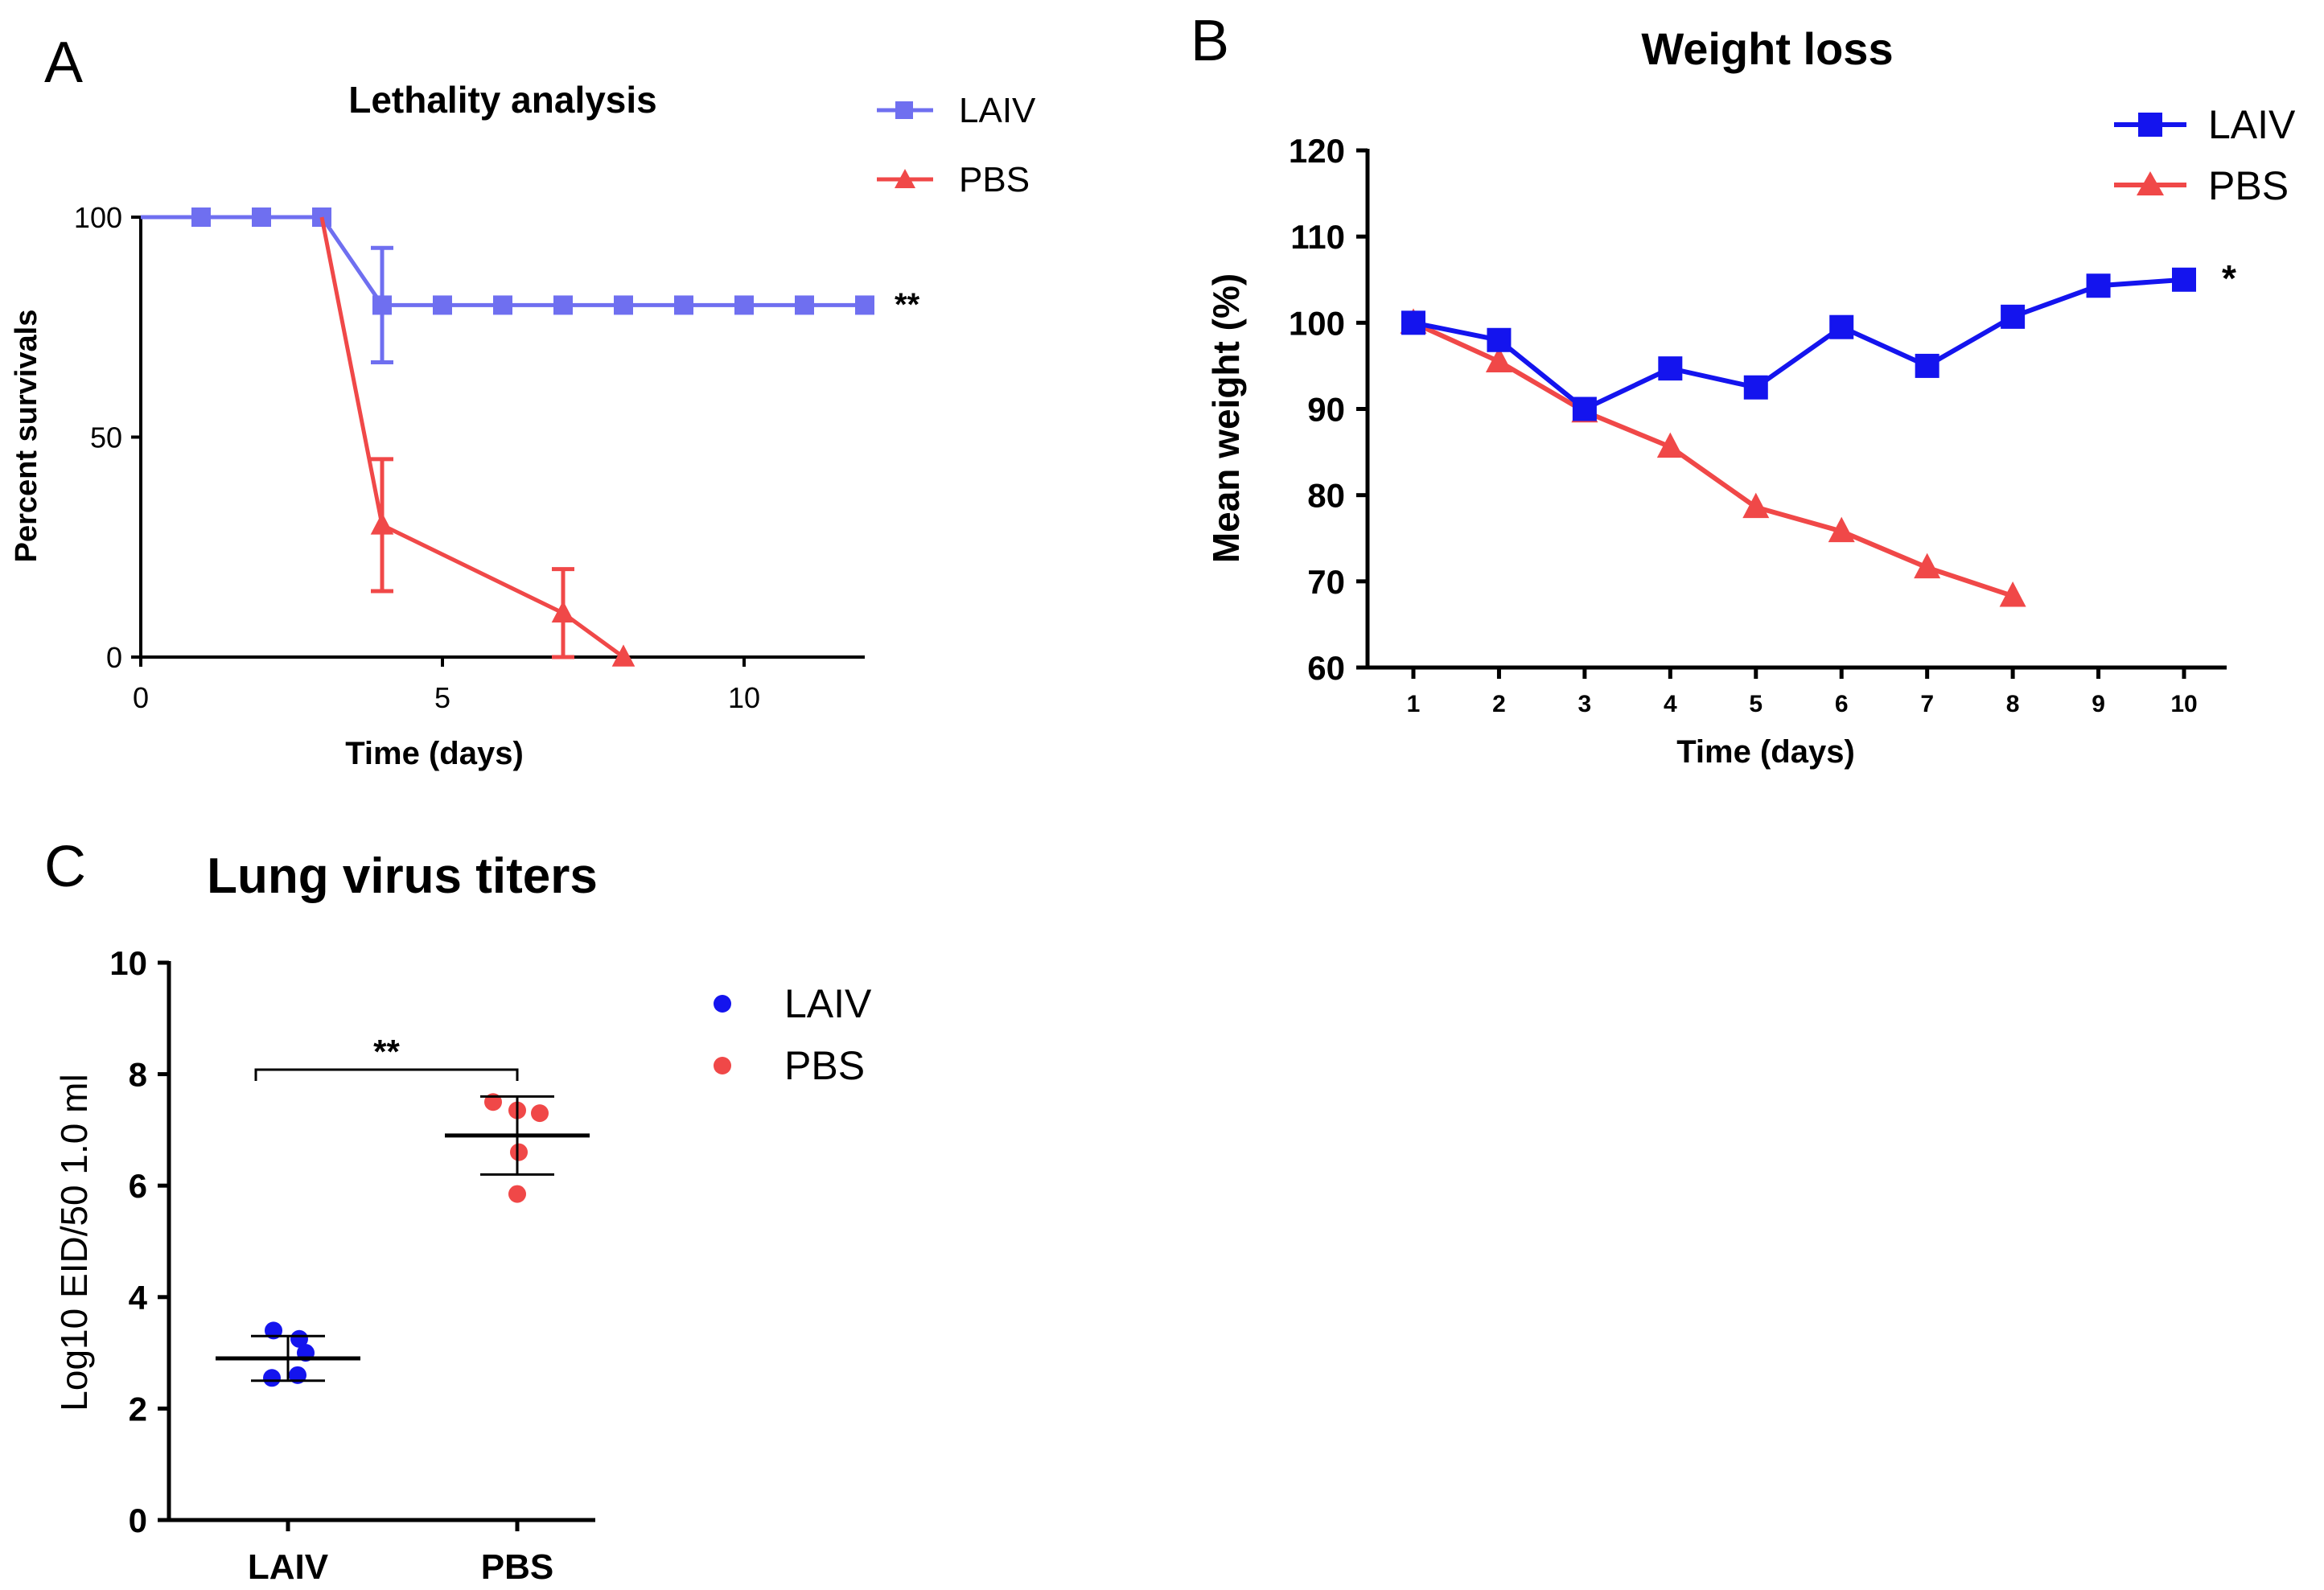 This screenshot has width=2324, height=1590. Describe the element at coordinates (2013, 704) in the screenshot. I see `x-tick-label: 8` at that location.